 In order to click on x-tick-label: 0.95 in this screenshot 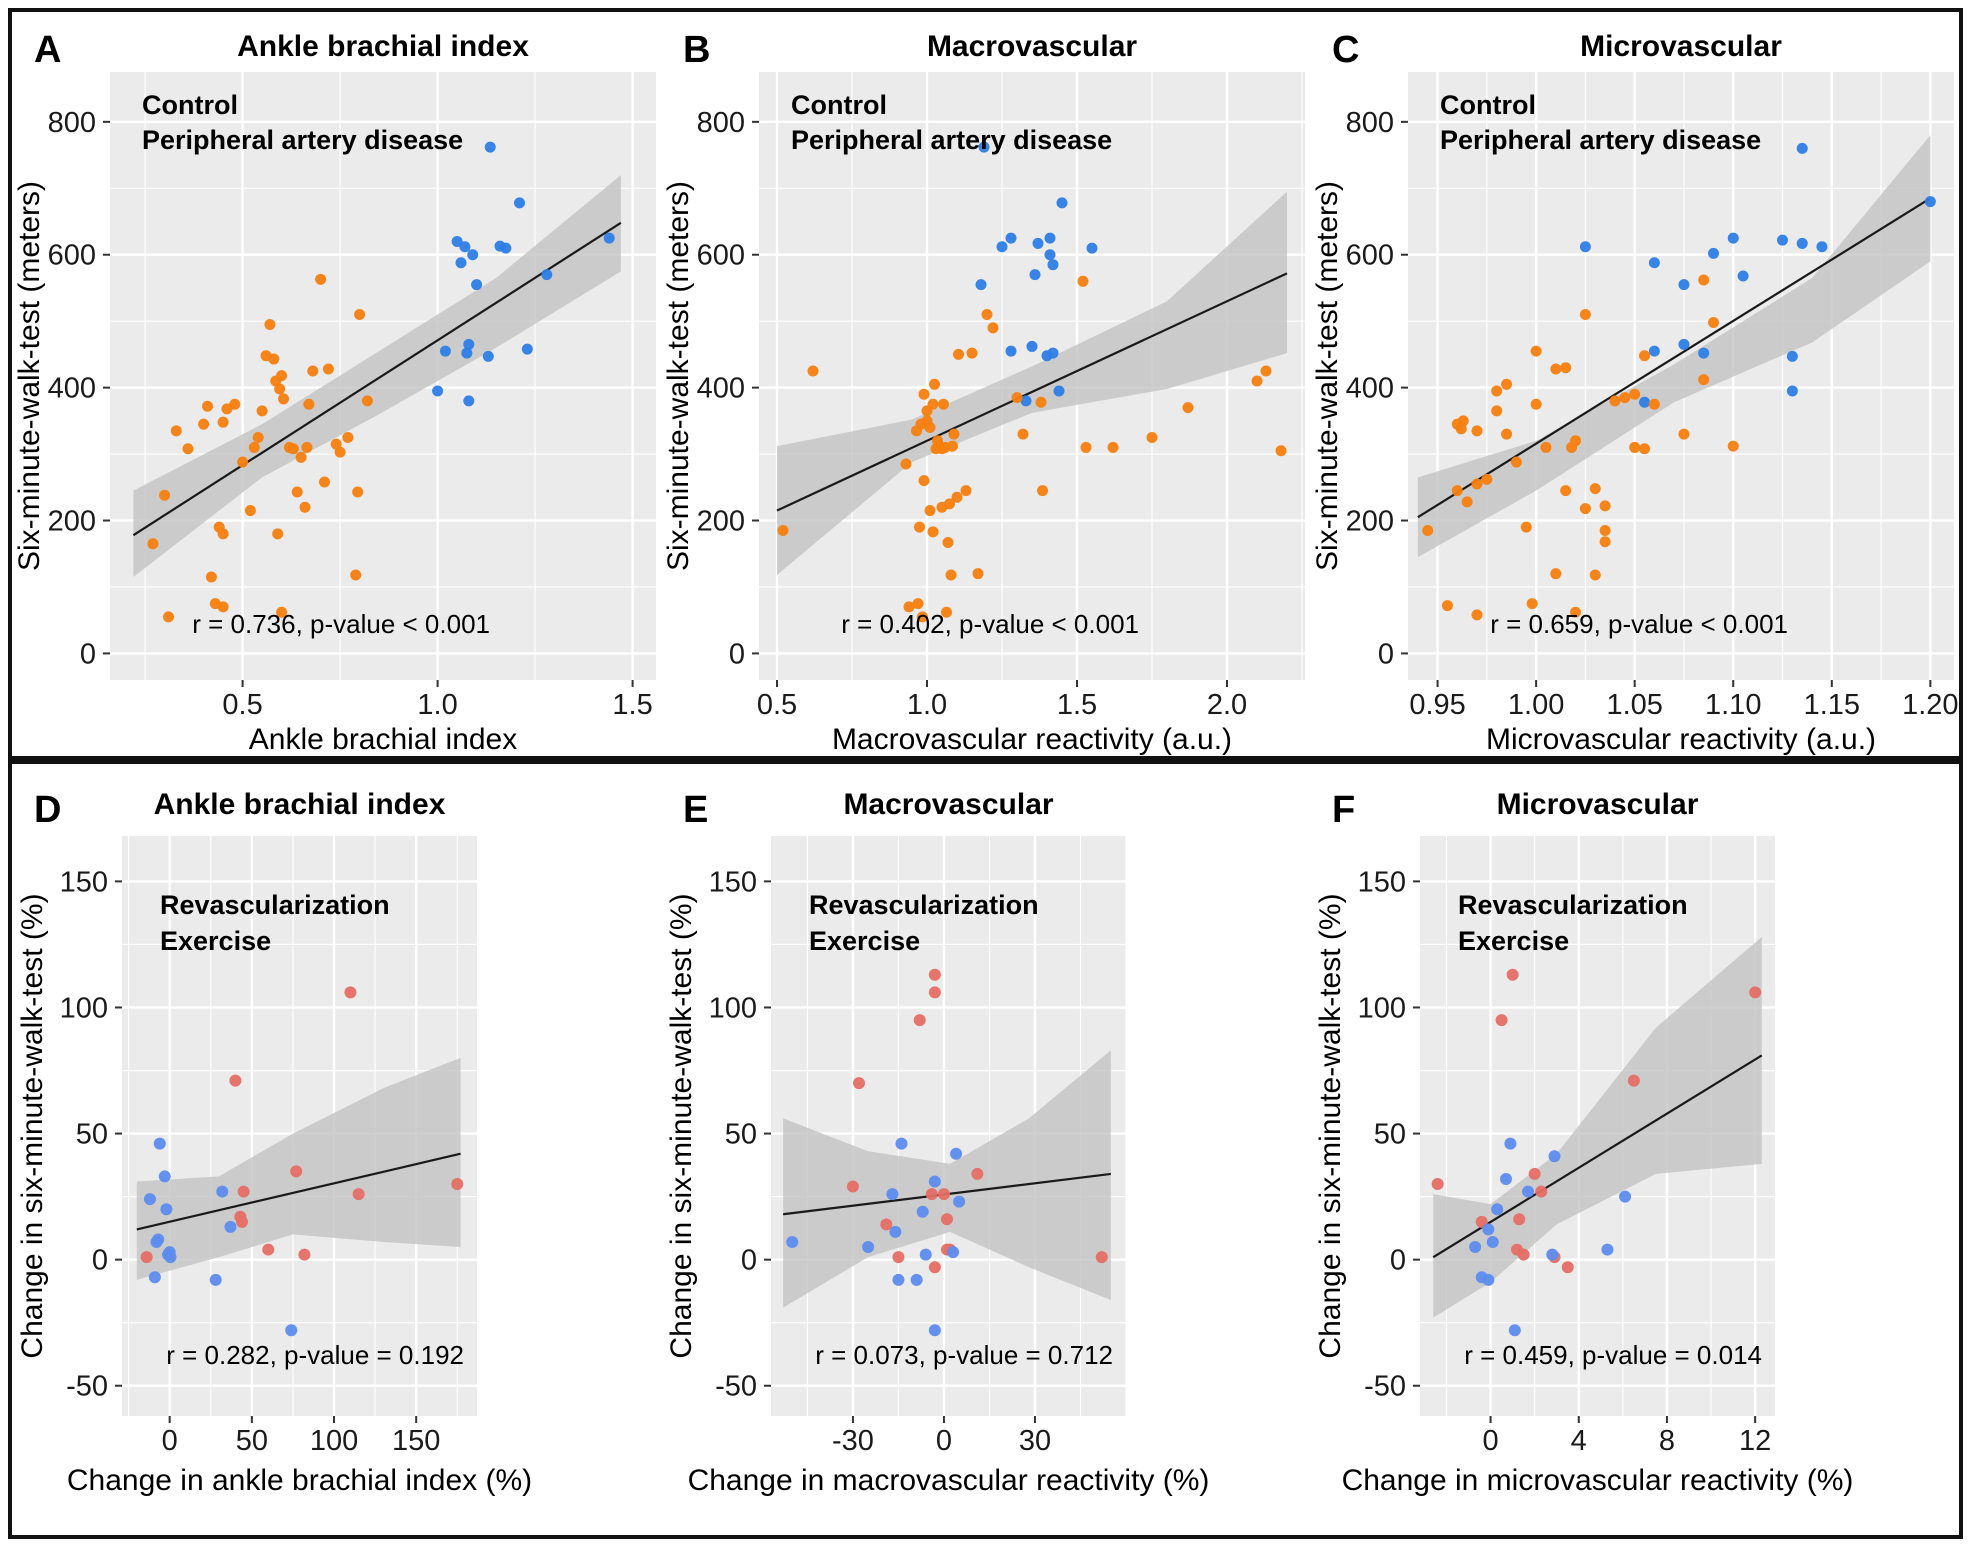, I will do `click(1437, 705)`.